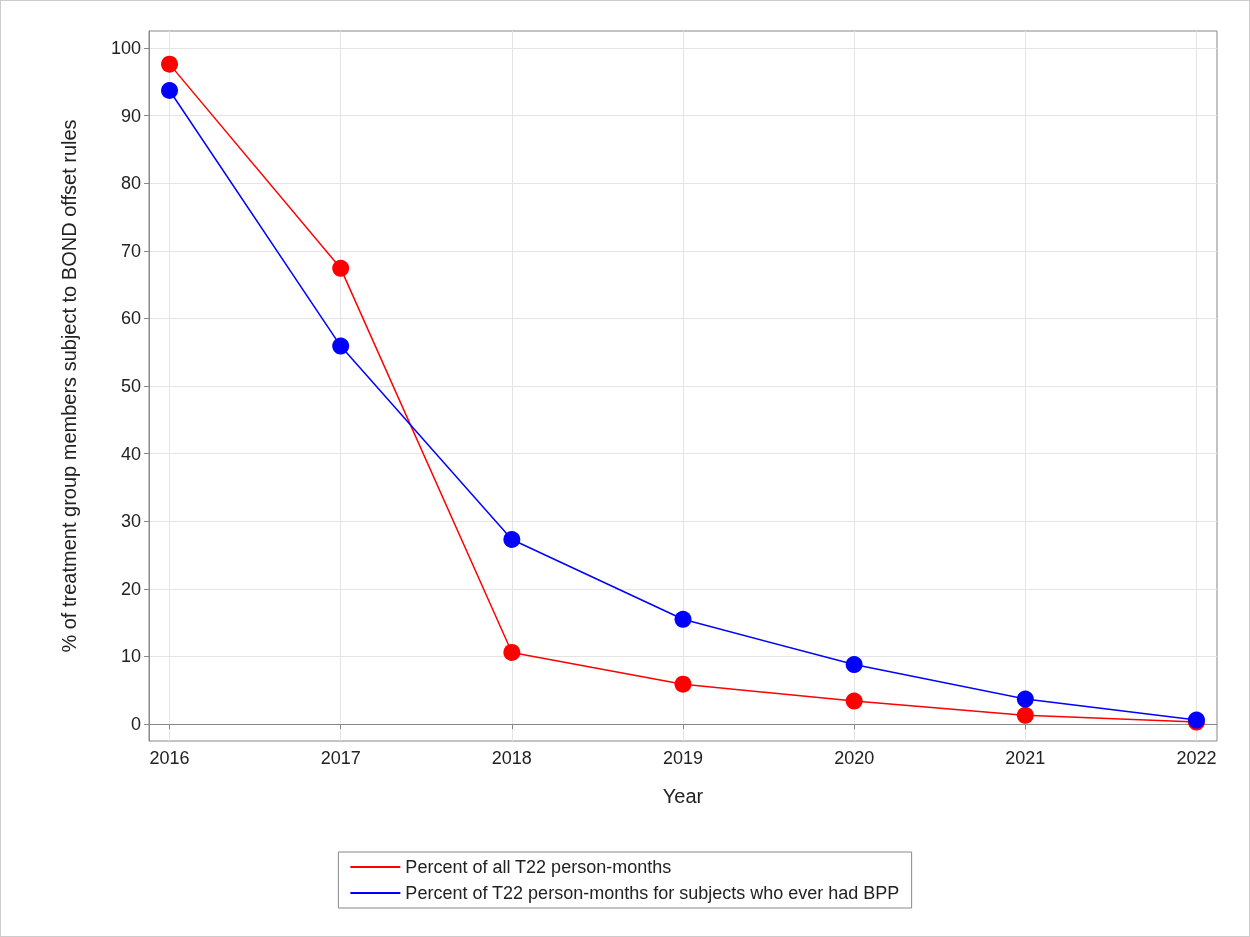  Describe the element at coordinates (69, 386) in the screenshot. I see `y-axis-title: % of treatment group members subject to BOND offset rules` at that location.